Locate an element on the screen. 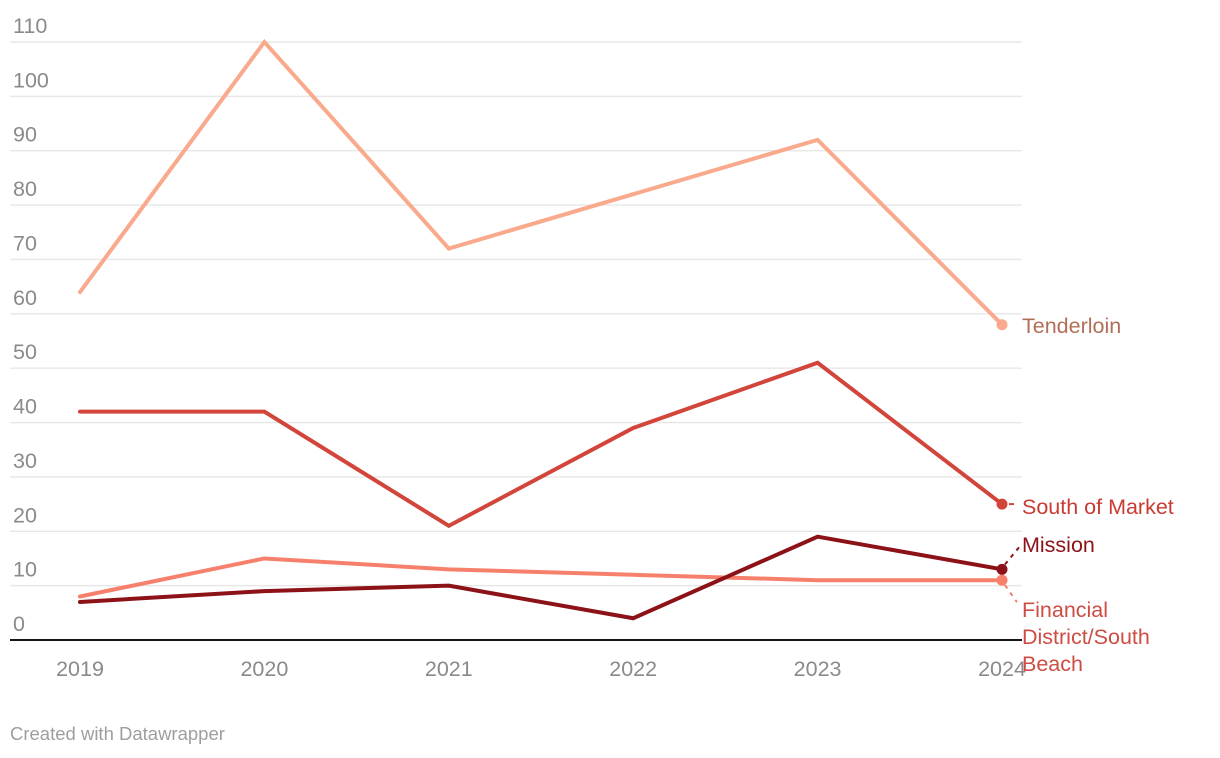 The width and height of the screenshot is (1220, 758). x-tick-label: 2023 is located at coordinates (818, 669).